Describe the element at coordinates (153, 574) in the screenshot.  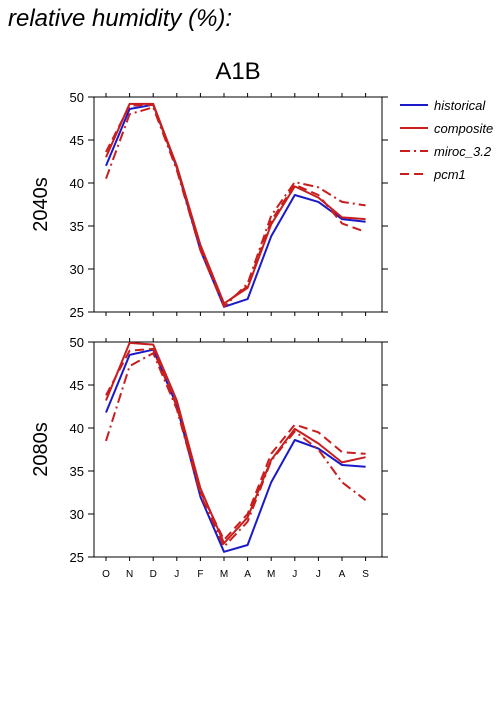
I see `x-tick-label: D` at that location.